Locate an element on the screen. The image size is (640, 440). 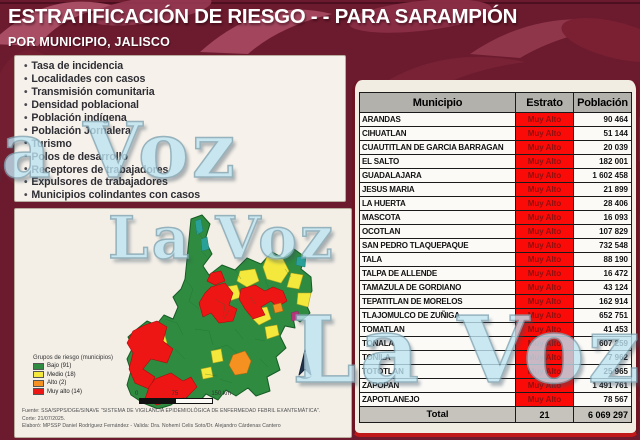
cell-municipio: JESUS MARIA is located at coordinates (437, 189).